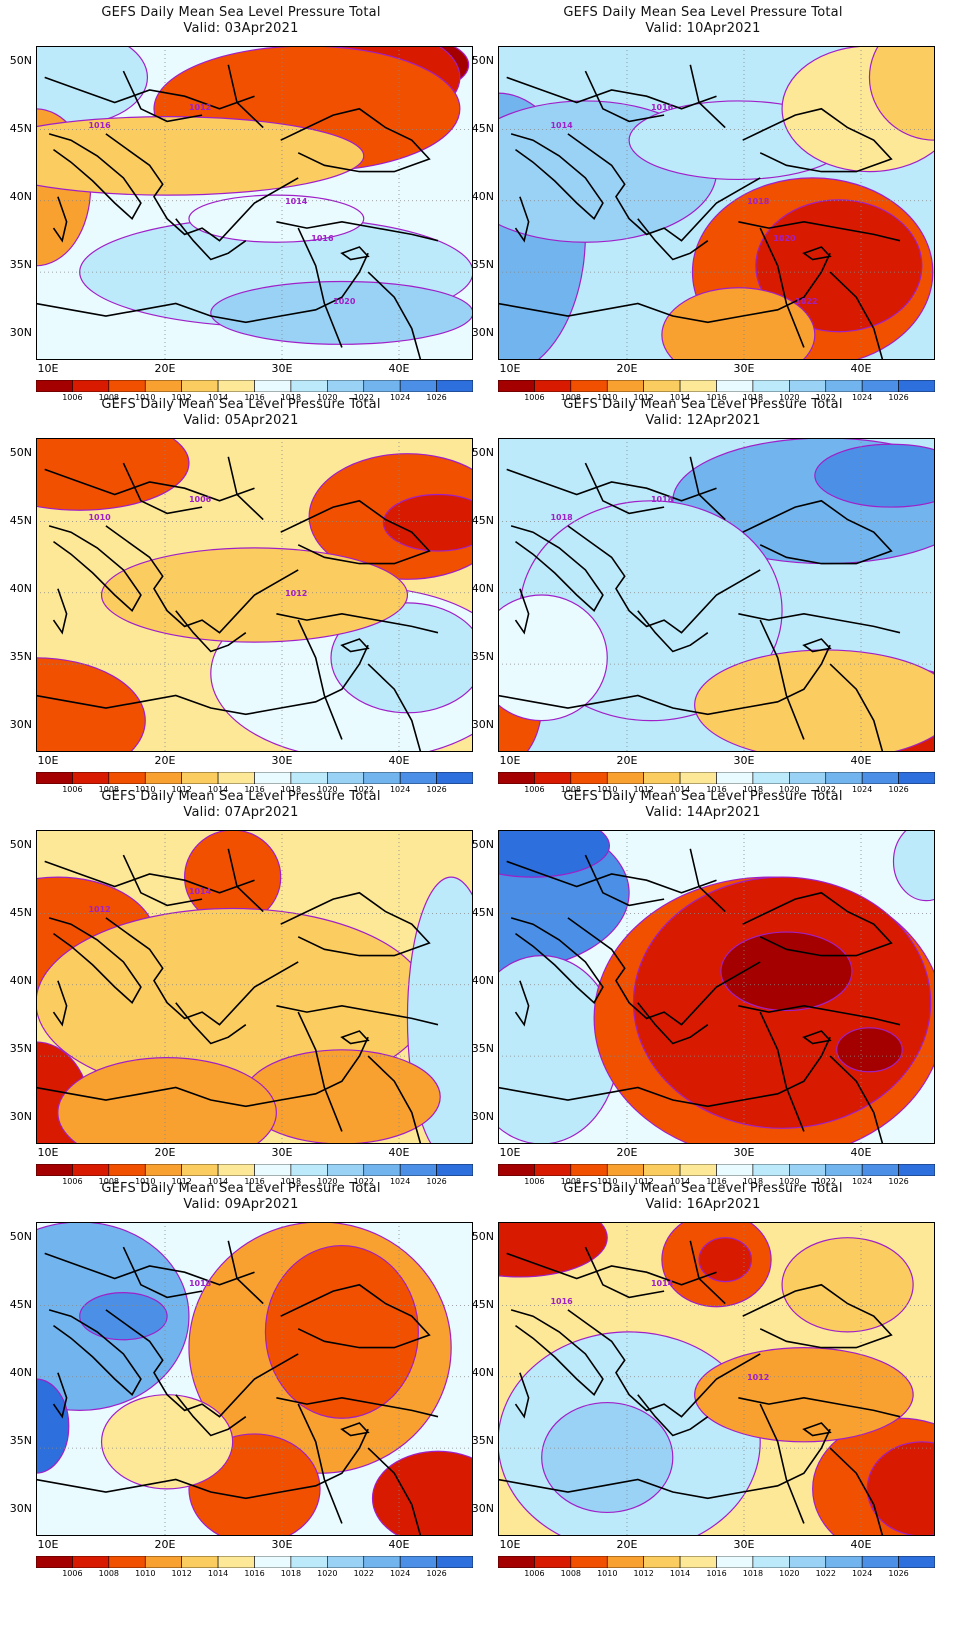 This screenshot has height=1640, width=964. What do you see at coordinates (662, 107) in the screenshot?
I see `contour-label: 1016` at bounding box center [662, 107].